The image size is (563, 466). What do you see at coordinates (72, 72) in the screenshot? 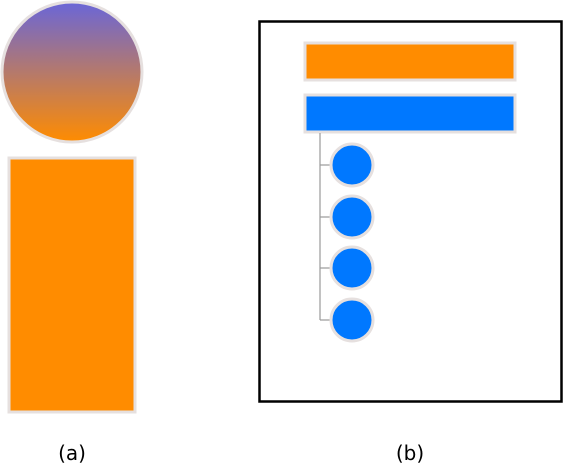
I see `gradient-circle` at bounding box center [72, 72].